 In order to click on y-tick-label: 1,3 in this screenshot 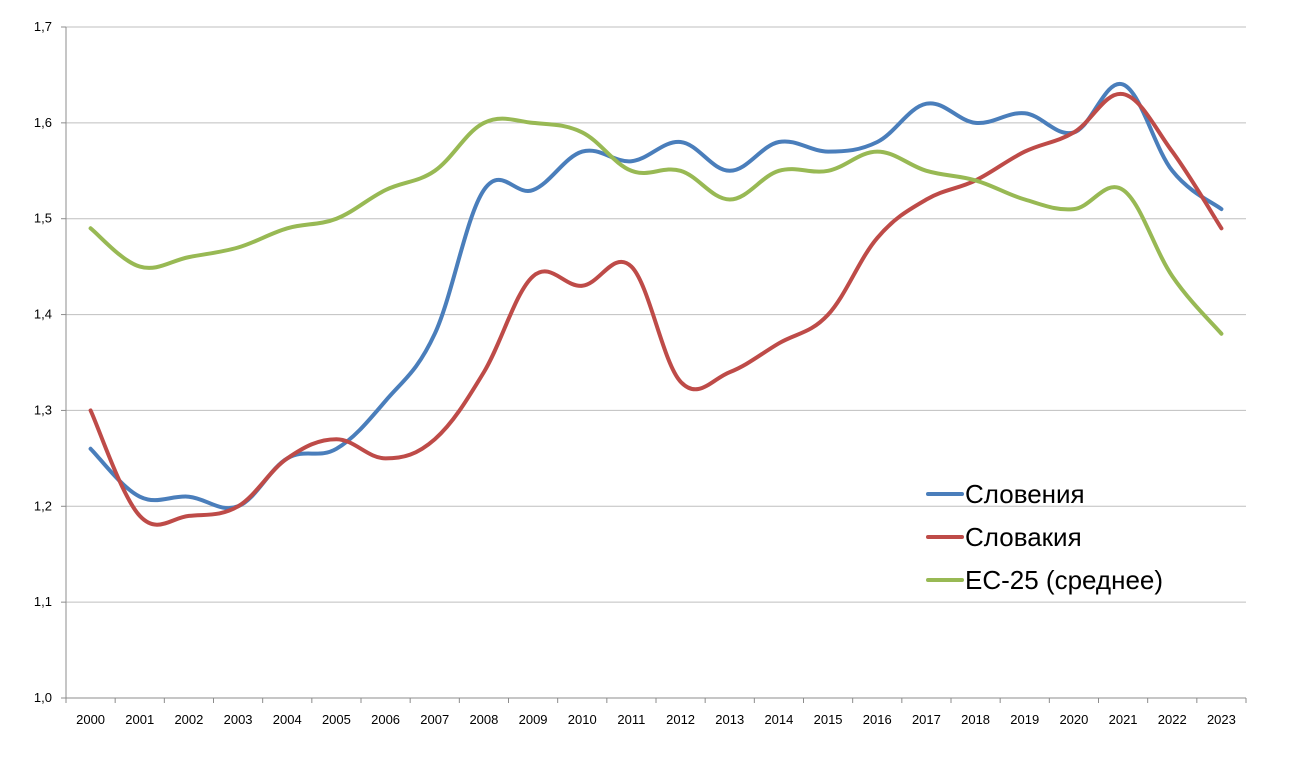, I will do `click(43, 409)`.